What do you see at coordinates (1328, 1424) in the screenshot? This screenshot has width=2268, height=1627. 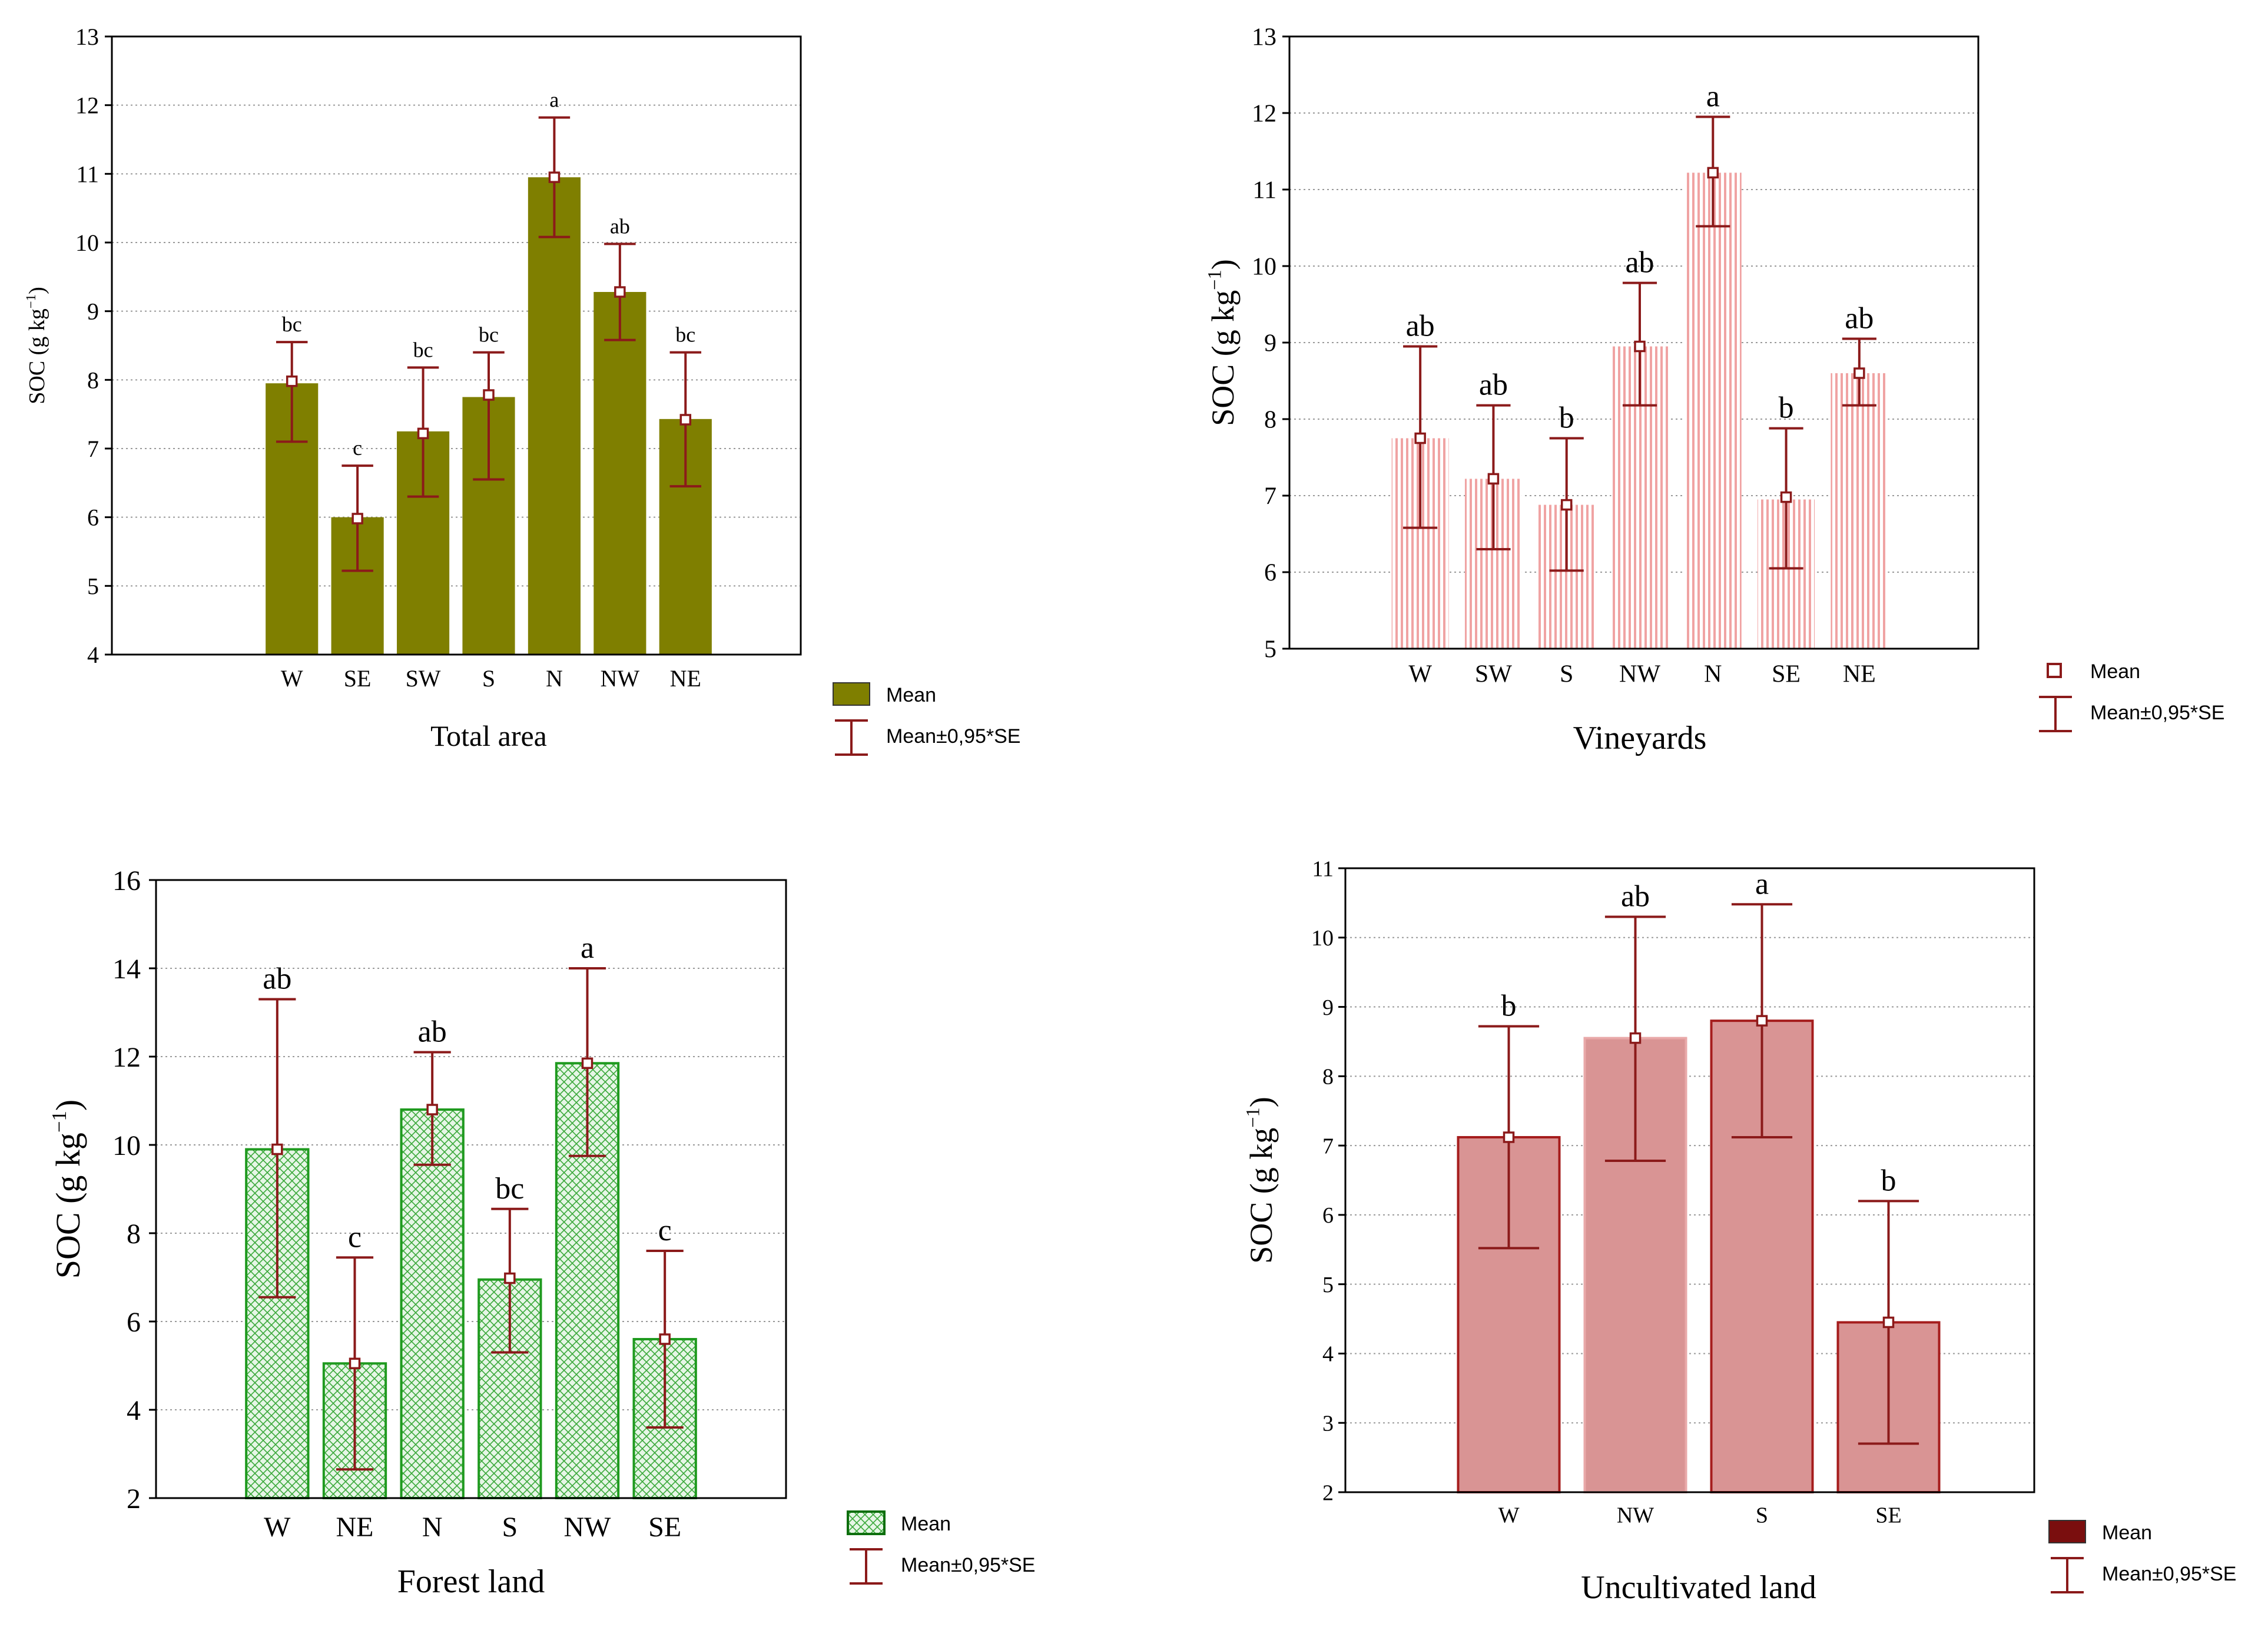 I see `y-tick-label: 3` at bounding box center [1328, 1424].